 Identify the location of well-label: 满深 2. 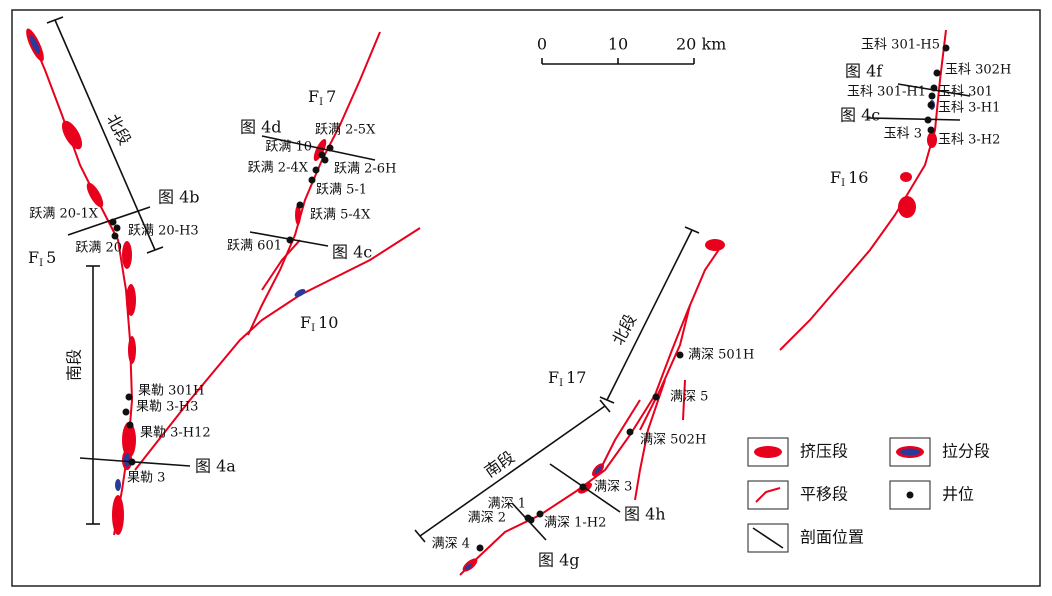
(487, 518).